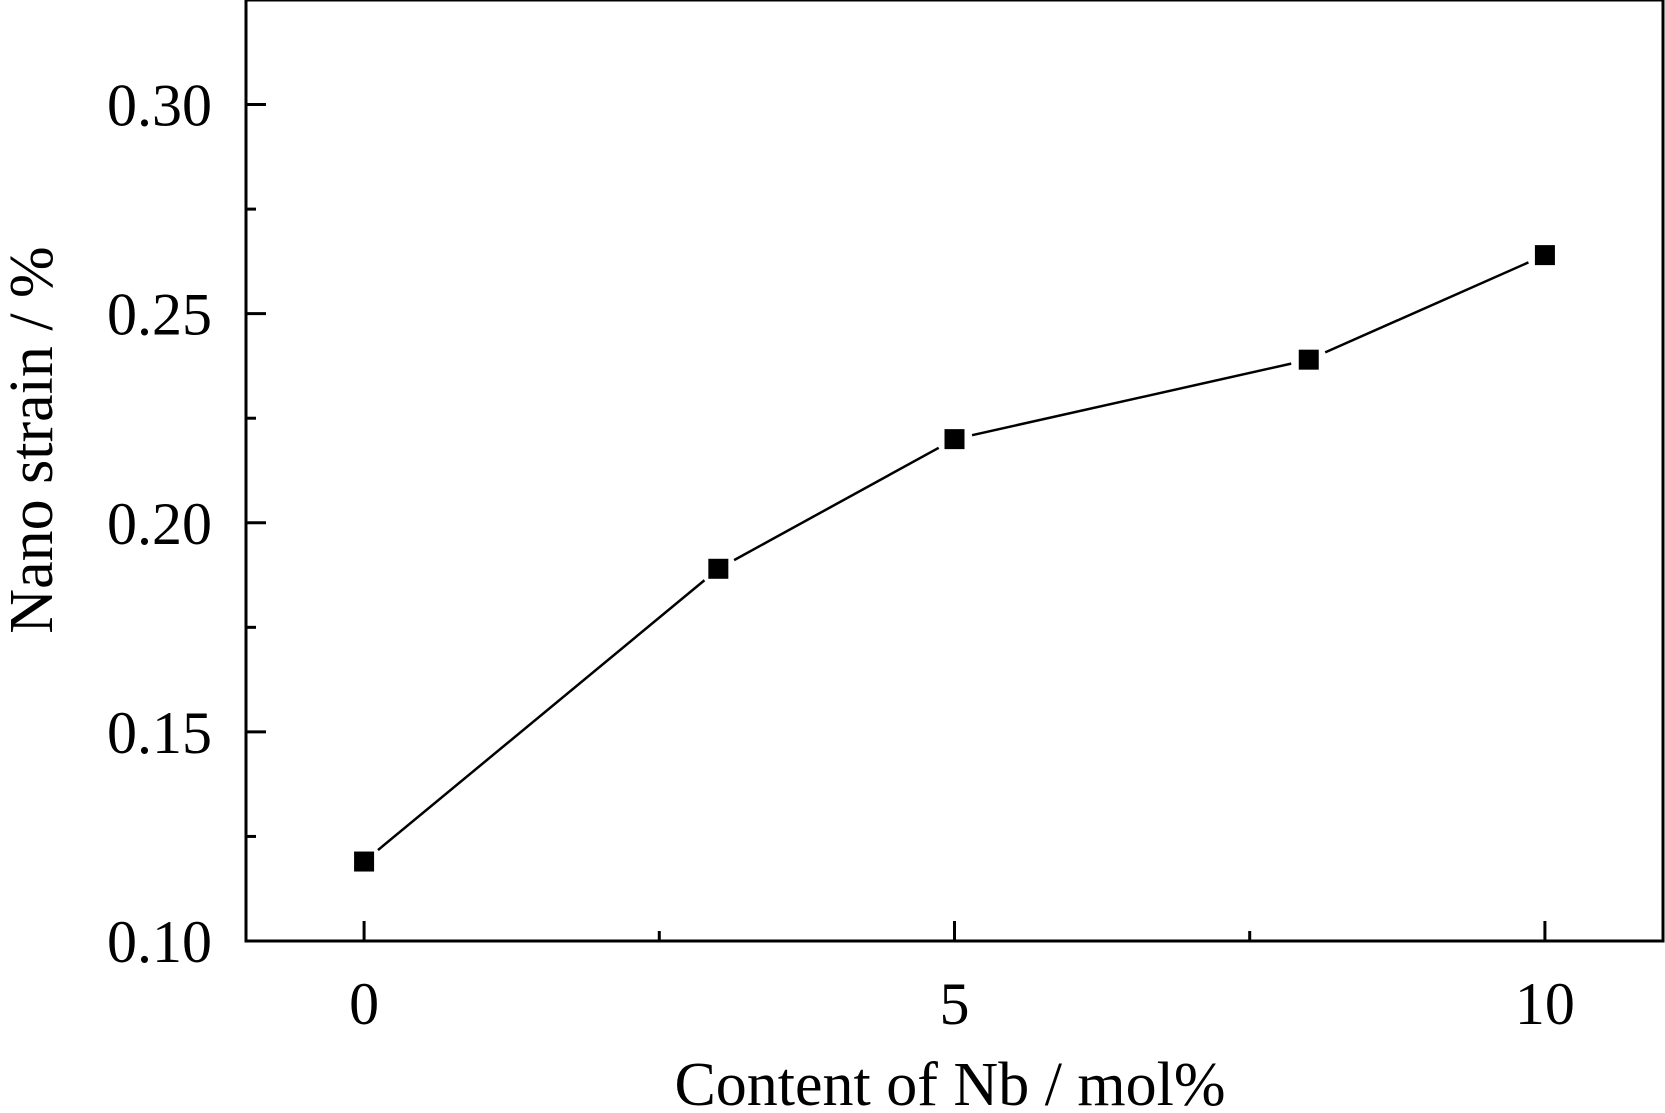  Describe the element at coordinates (159, 524) in the screenshot. I see `y-tick-label: 0.20` at that location.